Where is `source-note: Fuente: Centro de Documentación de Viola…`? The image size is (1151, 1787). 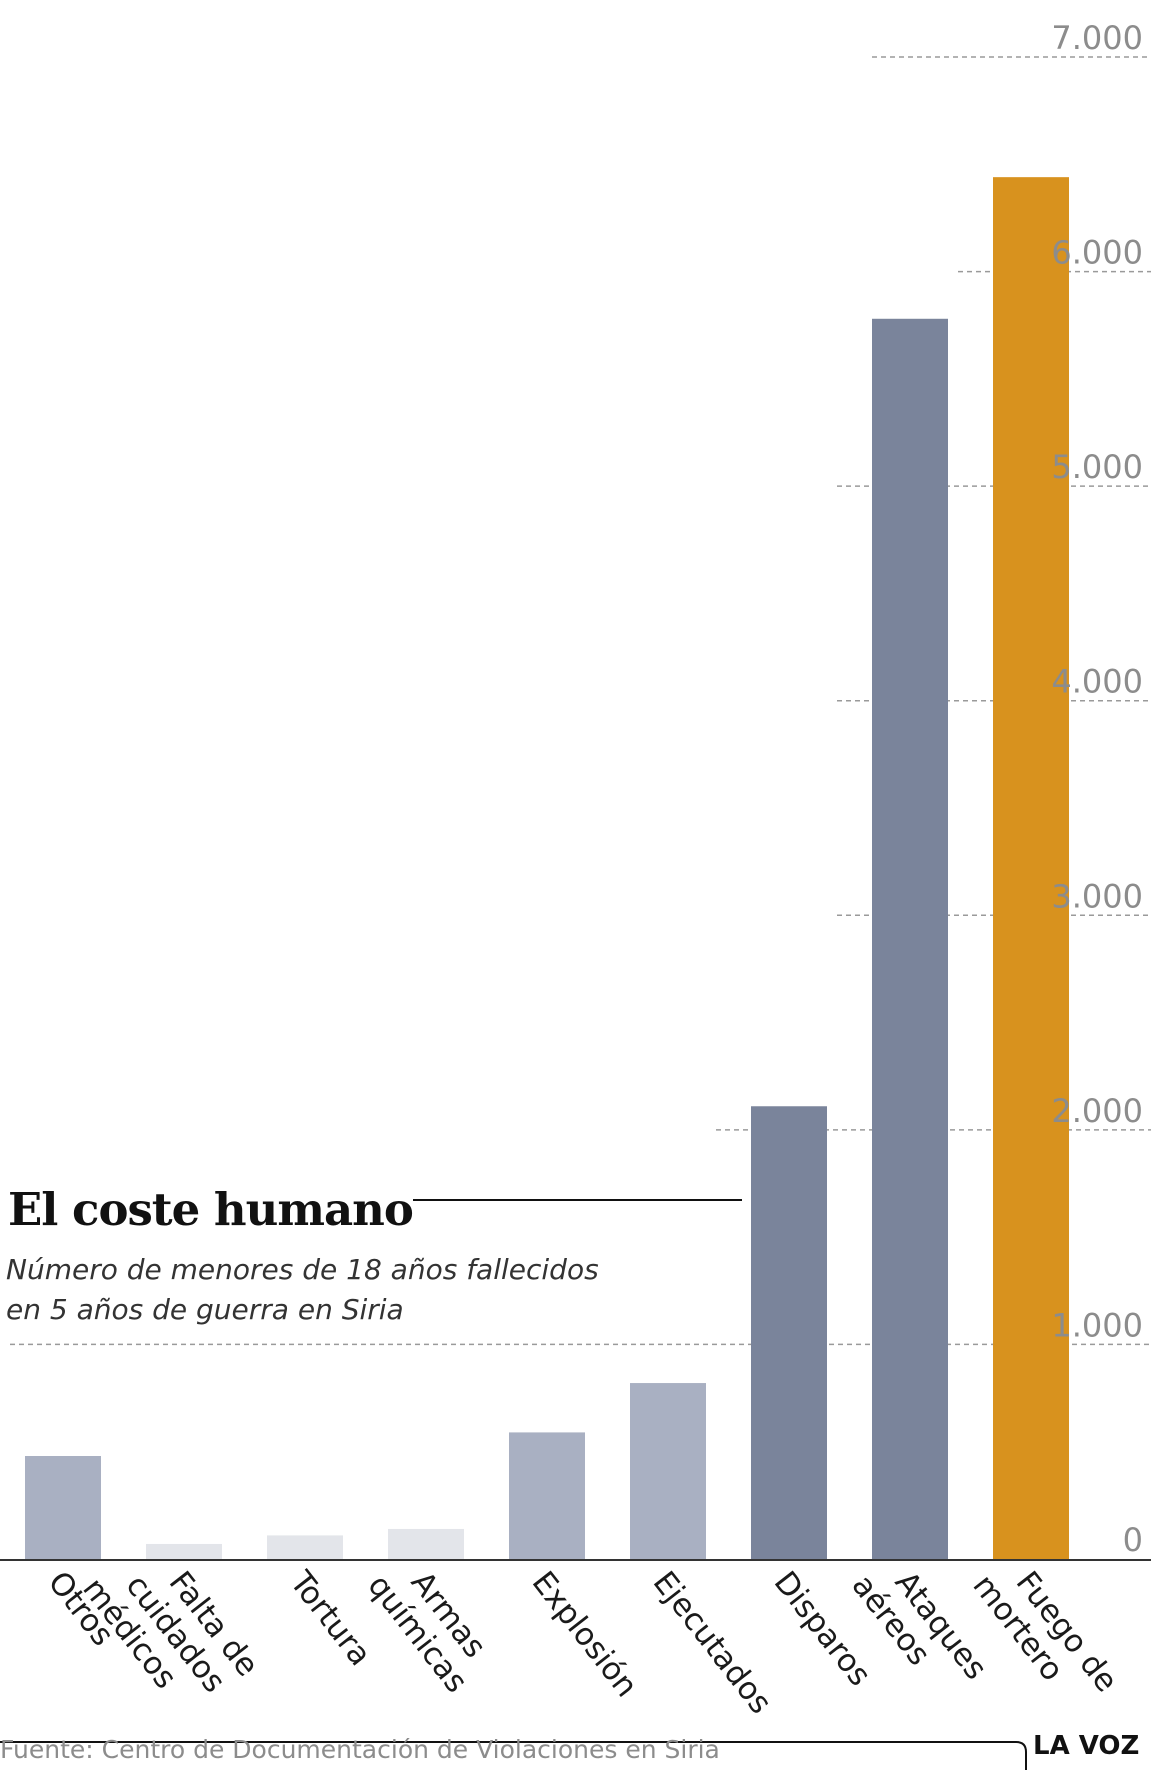
source-note: Fuente: Centro de Documentación de Viola… is located at coordinates (360, 1749).